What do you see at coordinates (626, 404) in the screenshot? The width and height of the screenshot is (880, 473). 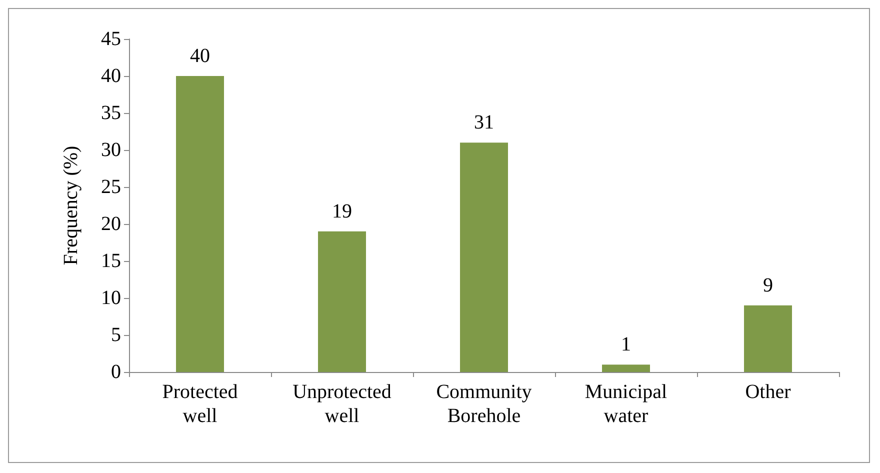 I see `x-tick-label: Municipal water` at bounding box center [626, 404].